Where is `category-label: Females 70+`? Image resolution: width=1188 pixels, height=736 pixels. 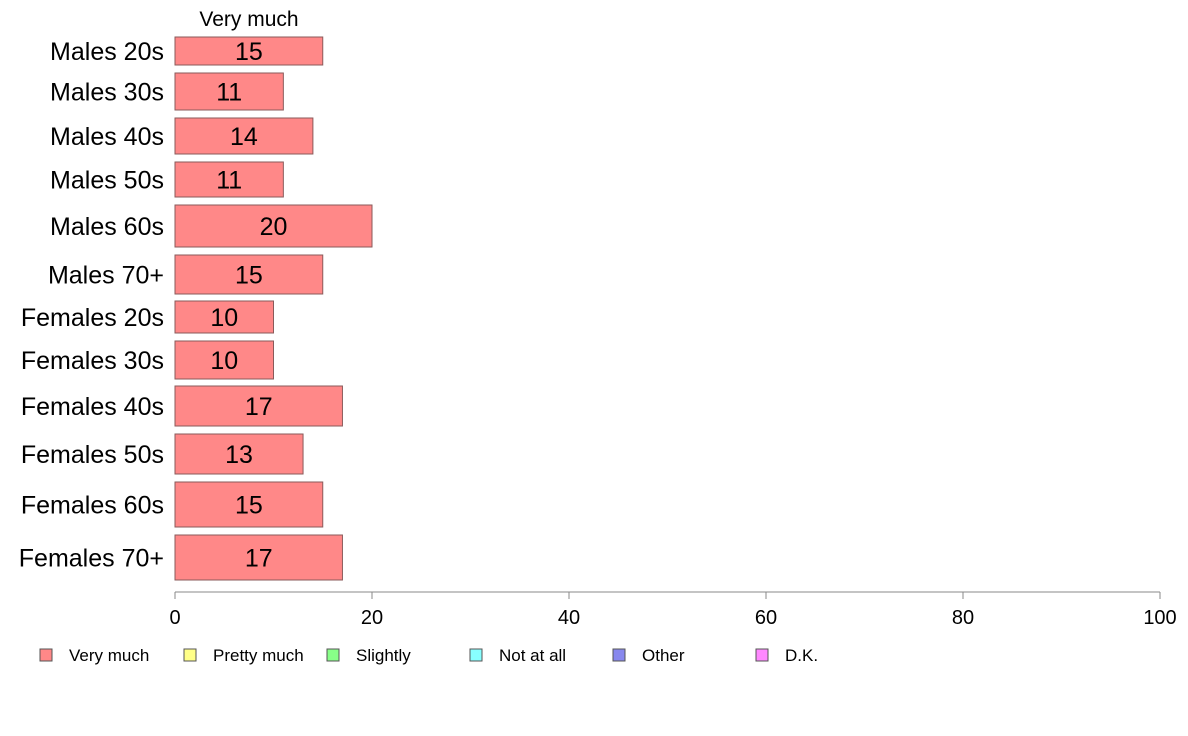
category-label: Females 70+ is located at coordinates (91, 559).